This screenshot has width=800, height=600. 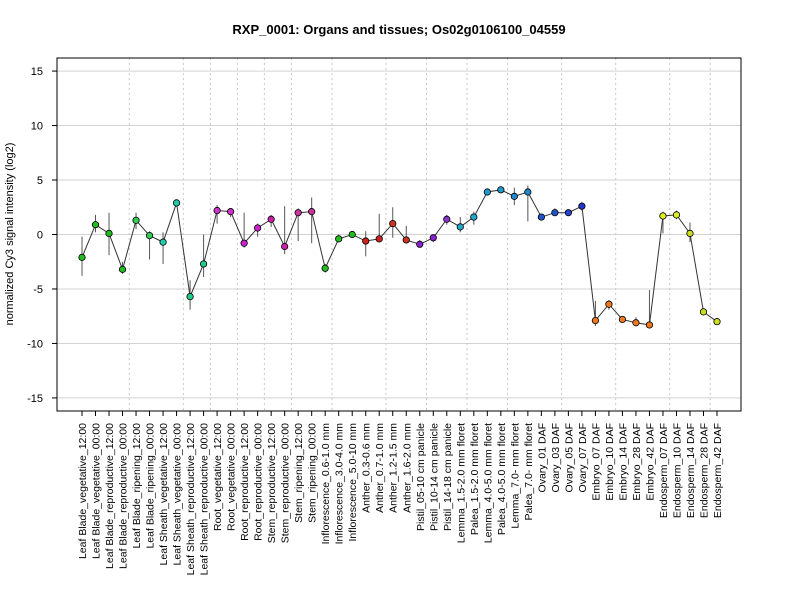 What do you see at coordinates (434, 477) in the screenshot?
I see `x-tick-label: Pistil_10-14 cm panicle` at bounding box center [434, 477].